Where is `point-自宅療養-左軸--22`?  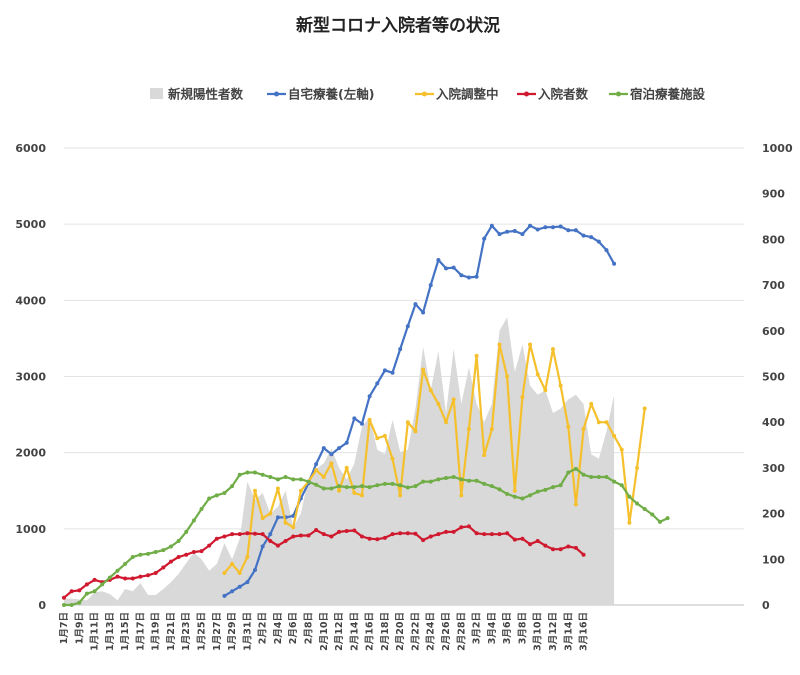
point-自宅療養-左軸--22 is located at coordinates (392, 372).